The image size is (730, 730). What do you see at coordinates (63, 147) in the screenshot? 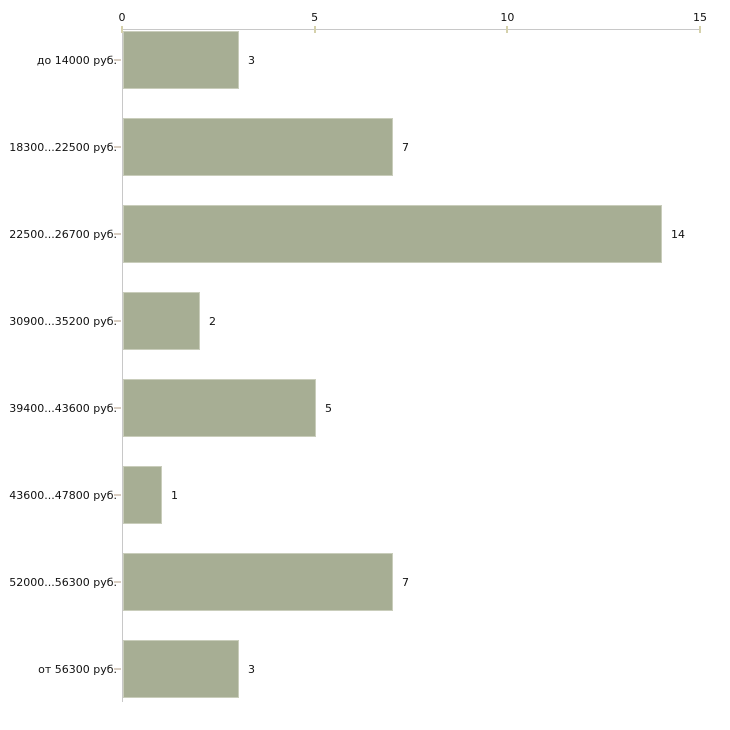
I see `category-label: 18300...22500 руб.` at bounding box center [63, 147].